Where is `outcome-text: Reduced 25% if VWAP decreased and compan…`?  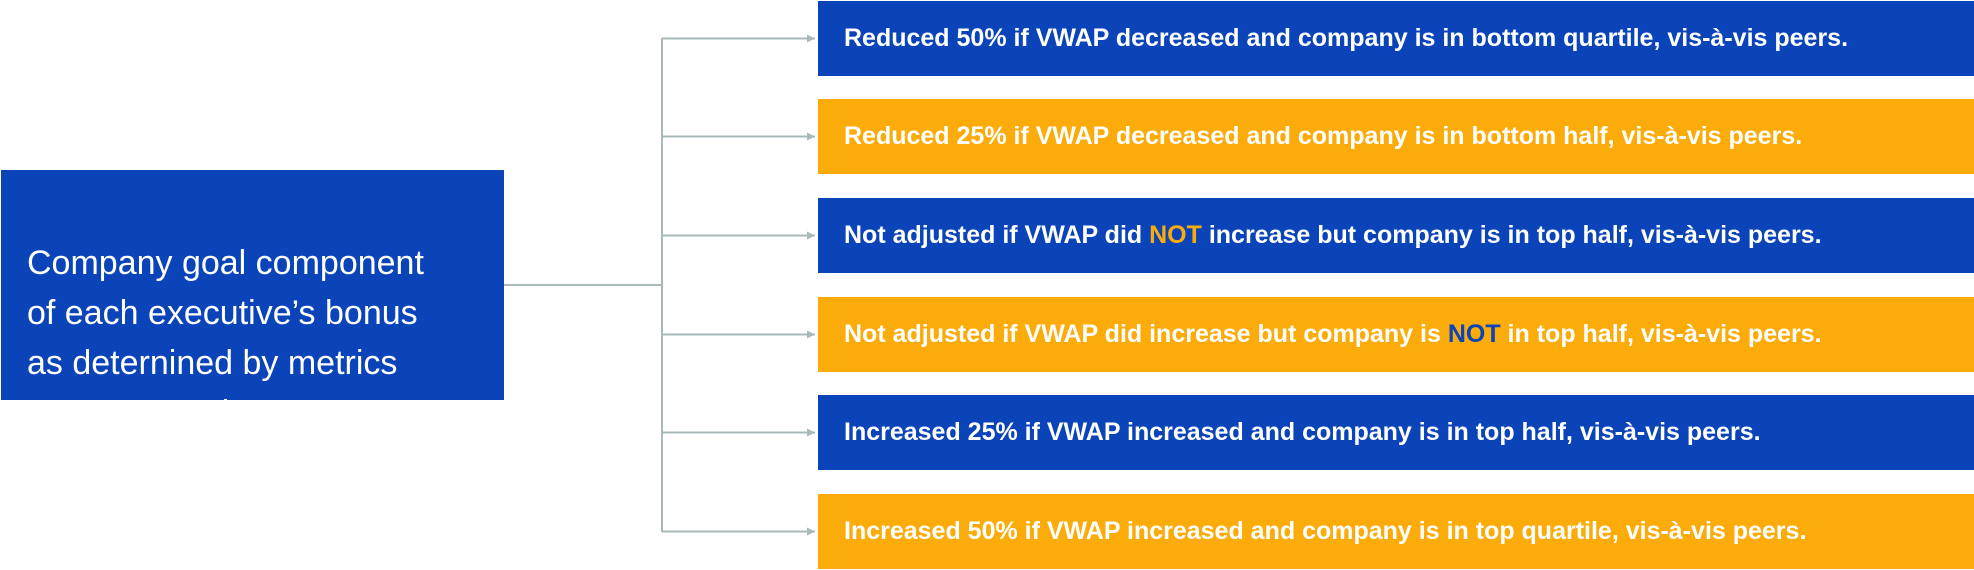
outcome-text: Reduced 25% if VWAP decreased and compan… is located at coordinates (1323, 136).